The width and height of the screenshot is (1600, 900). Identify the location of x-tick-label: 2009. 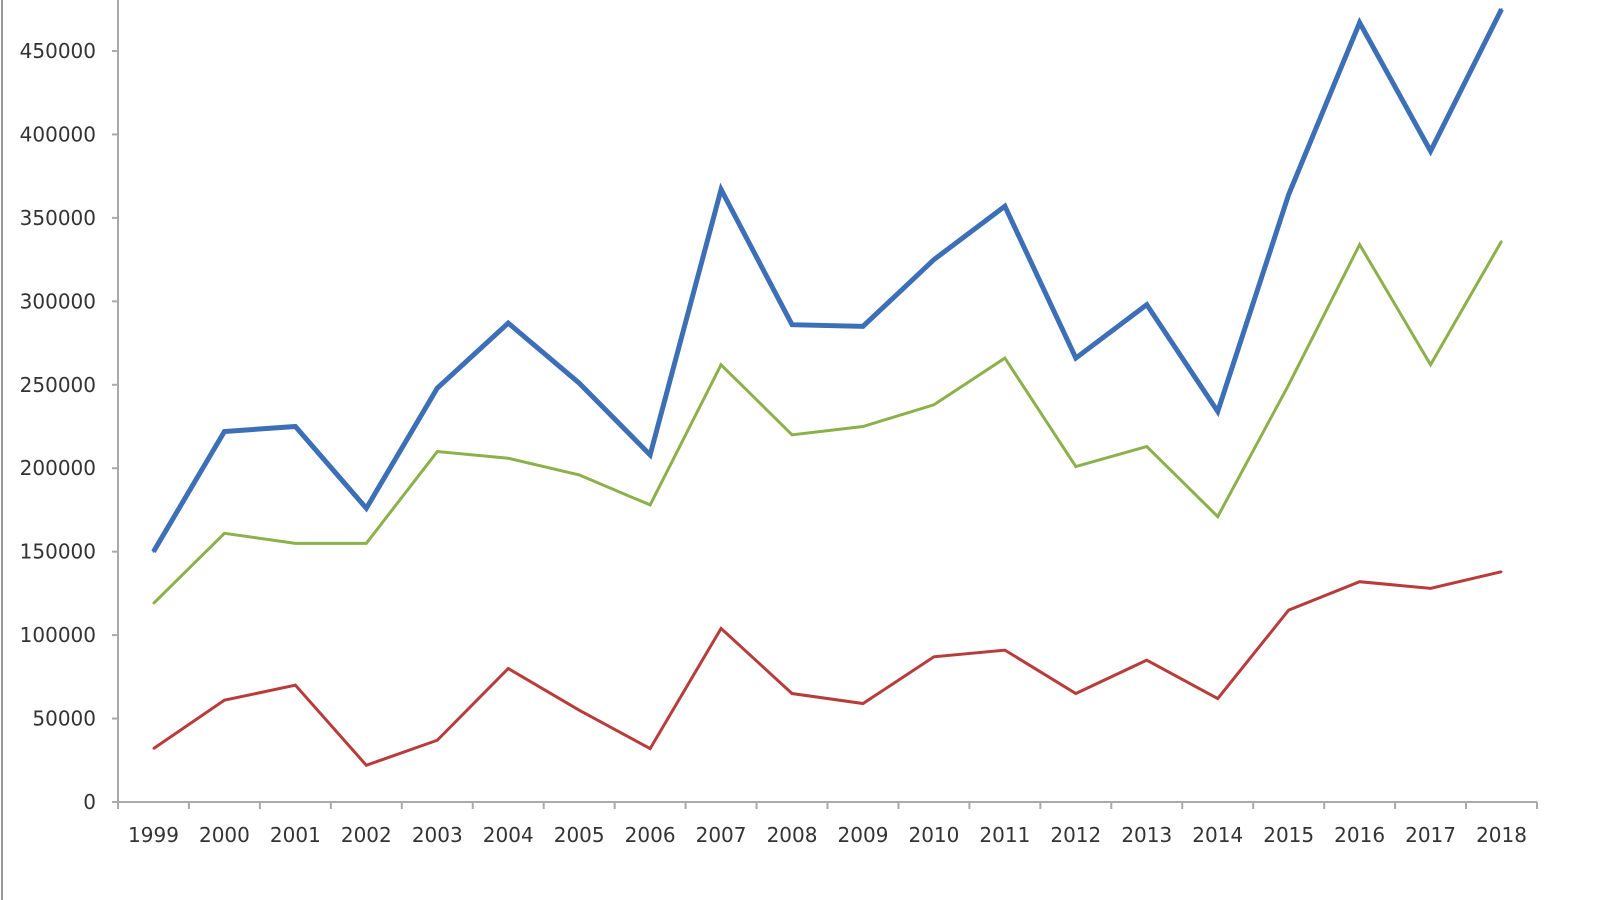
(863, 835).